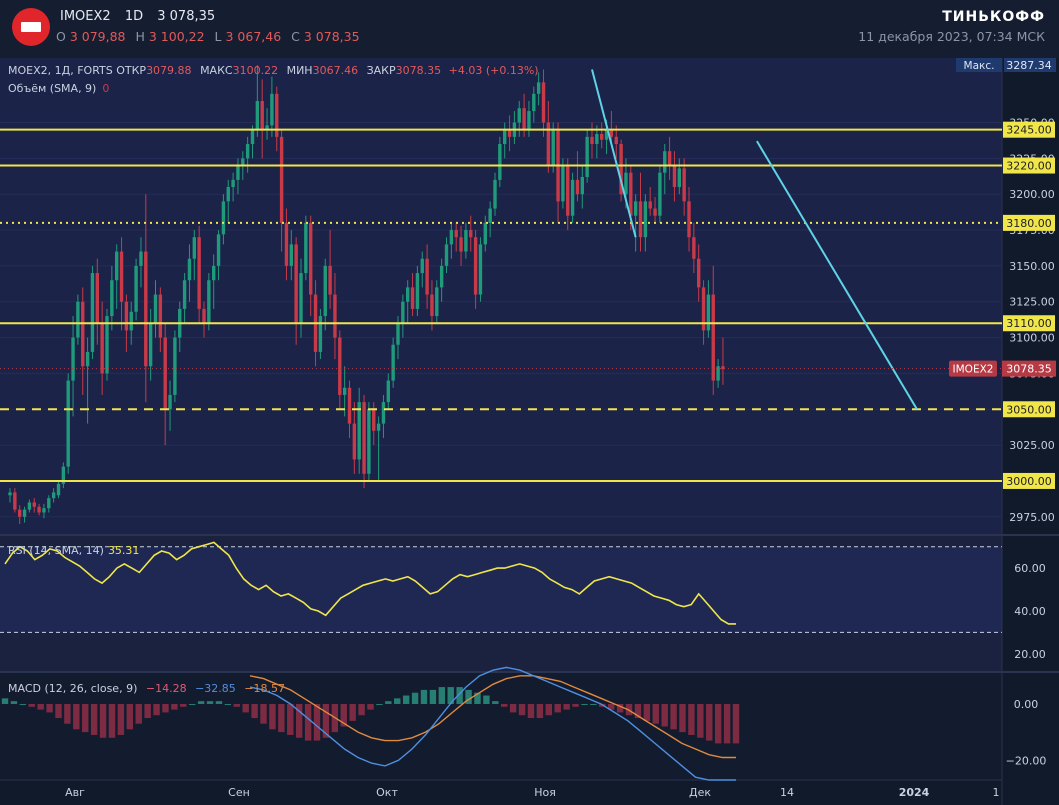 This screenshot has height=805, width=1059. Describe the element at coordinates (1032, 194) in the screenshot. I see `price-tick-label: 3200.00` at that location.